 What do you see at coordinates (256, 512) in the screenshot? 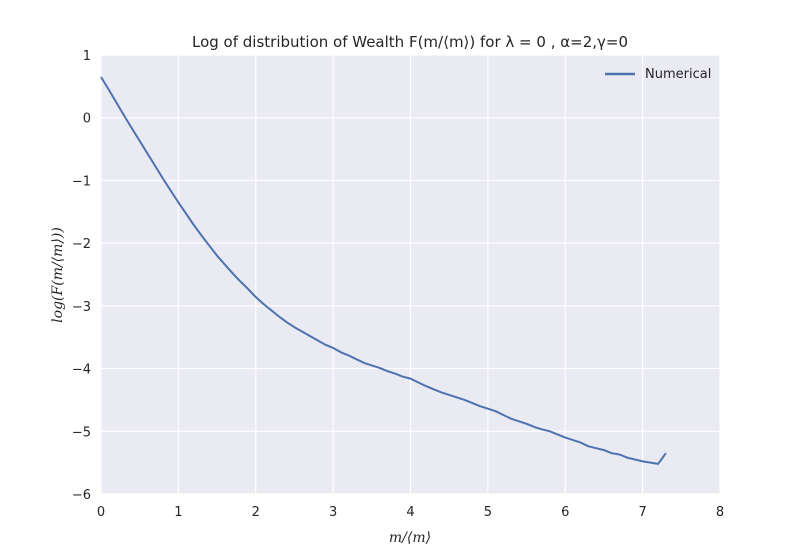
I see `x-tick-label: 2` at bounding box center [256, 512].